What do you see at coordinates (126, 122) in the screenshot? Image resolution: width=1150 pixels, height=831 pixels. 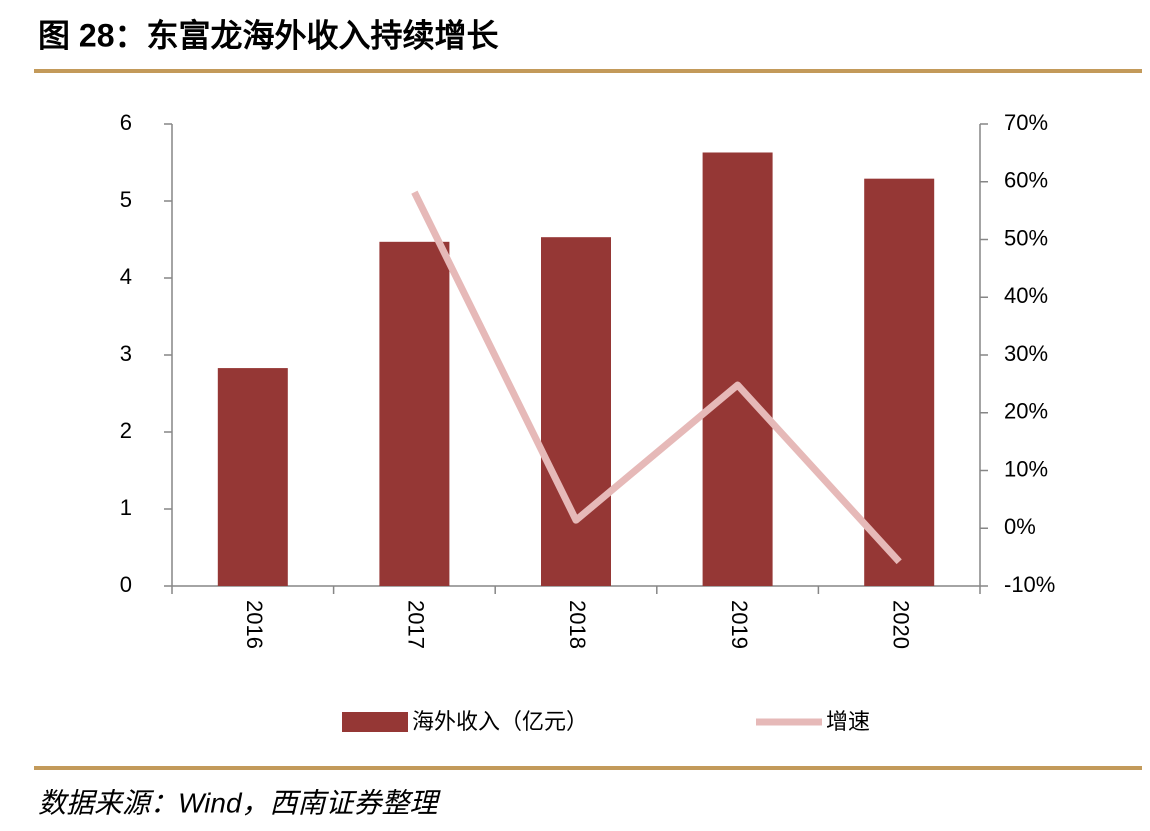 I see `y-tick-label: 6` at bounding box center [126, 122].